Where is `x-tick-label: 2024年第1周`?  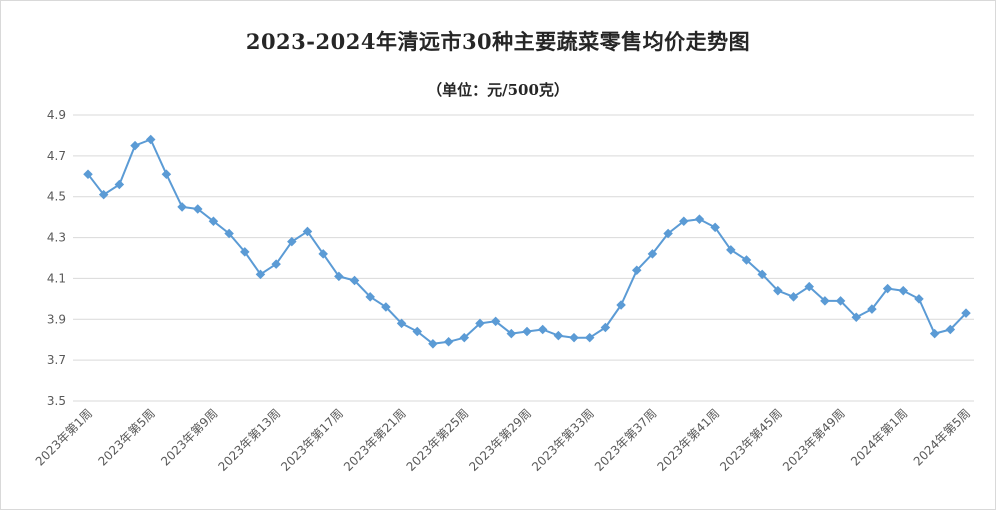
x-tick-label: 2024年第1周 is located at coordinates (879, 437).